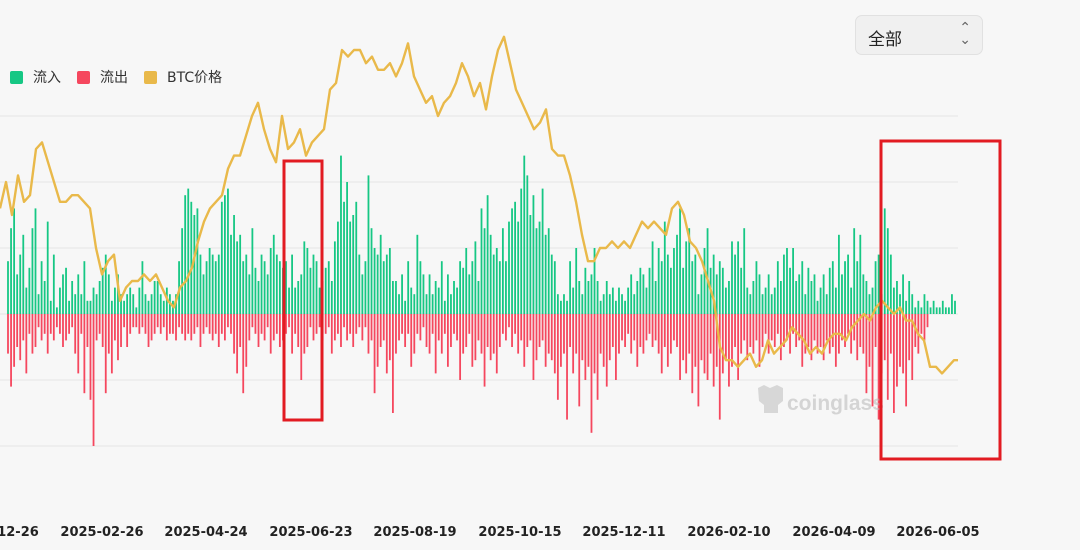  What do you see at coordinates (183, 77) in the screenshot?
I see `legend-item-price: BTC价格` at bounding box center [183, 77].